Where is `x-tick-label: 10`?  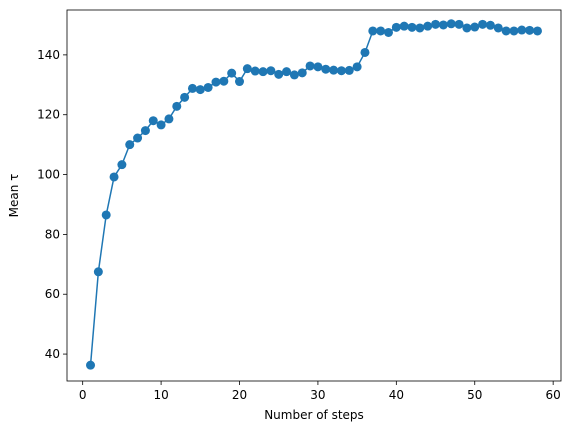
x-tick-label: 10 is located at coordinates (160, 395).